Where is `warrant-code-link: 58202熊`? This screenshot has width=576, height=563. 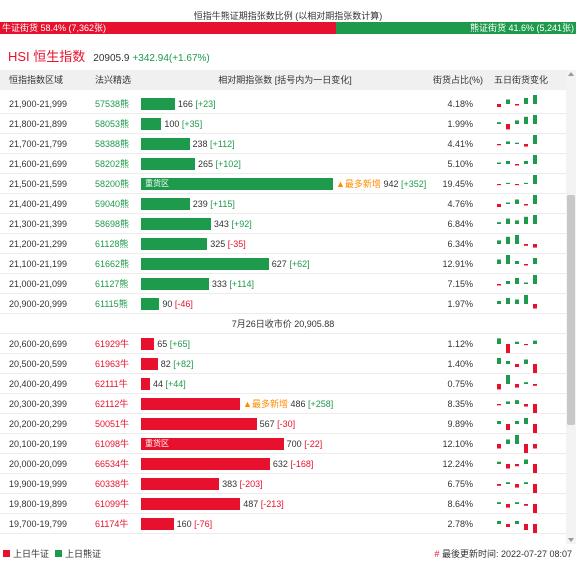 warrant-code-link: 58202熊 is located at coordinates (112, 164).